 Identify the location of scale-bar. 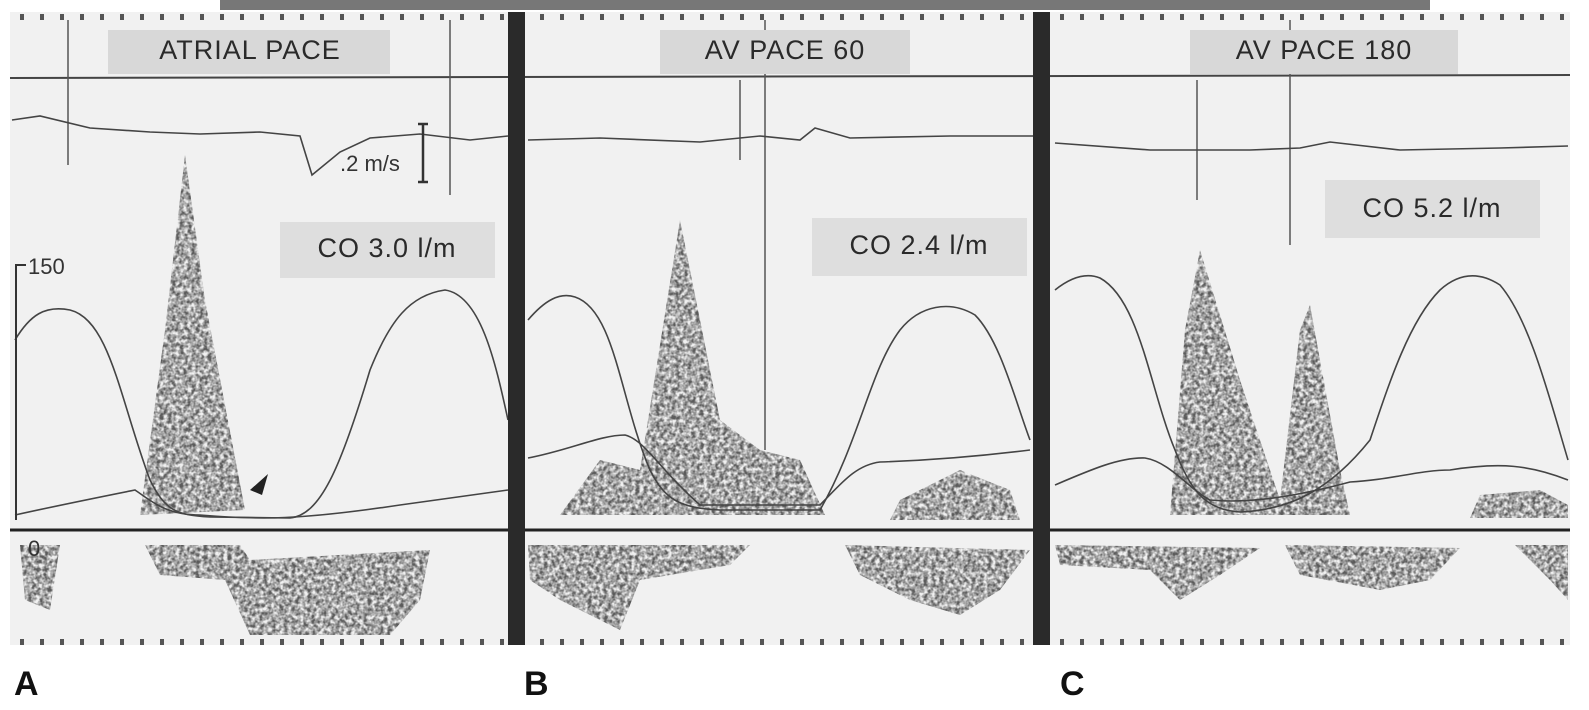
(423, 153).